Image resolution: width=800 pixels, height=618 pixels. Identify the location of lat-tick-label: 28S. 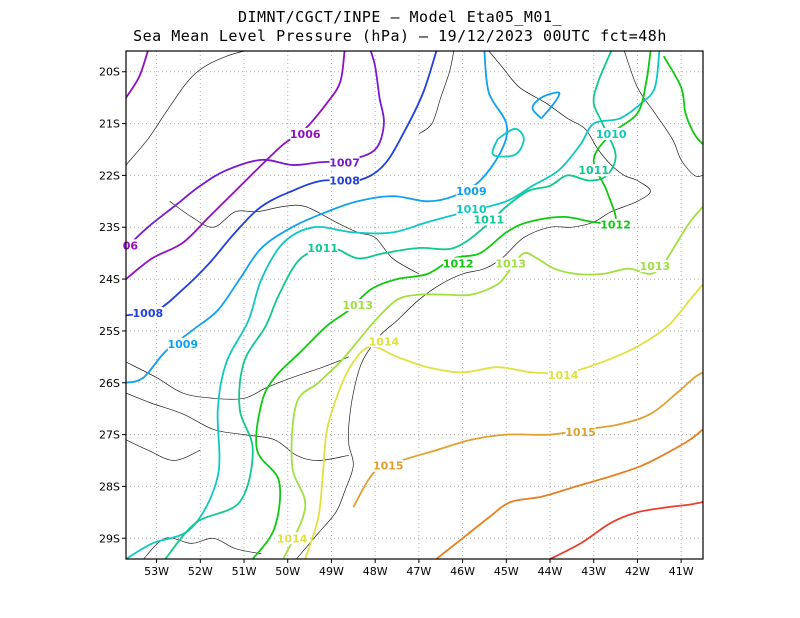
(109, 486).